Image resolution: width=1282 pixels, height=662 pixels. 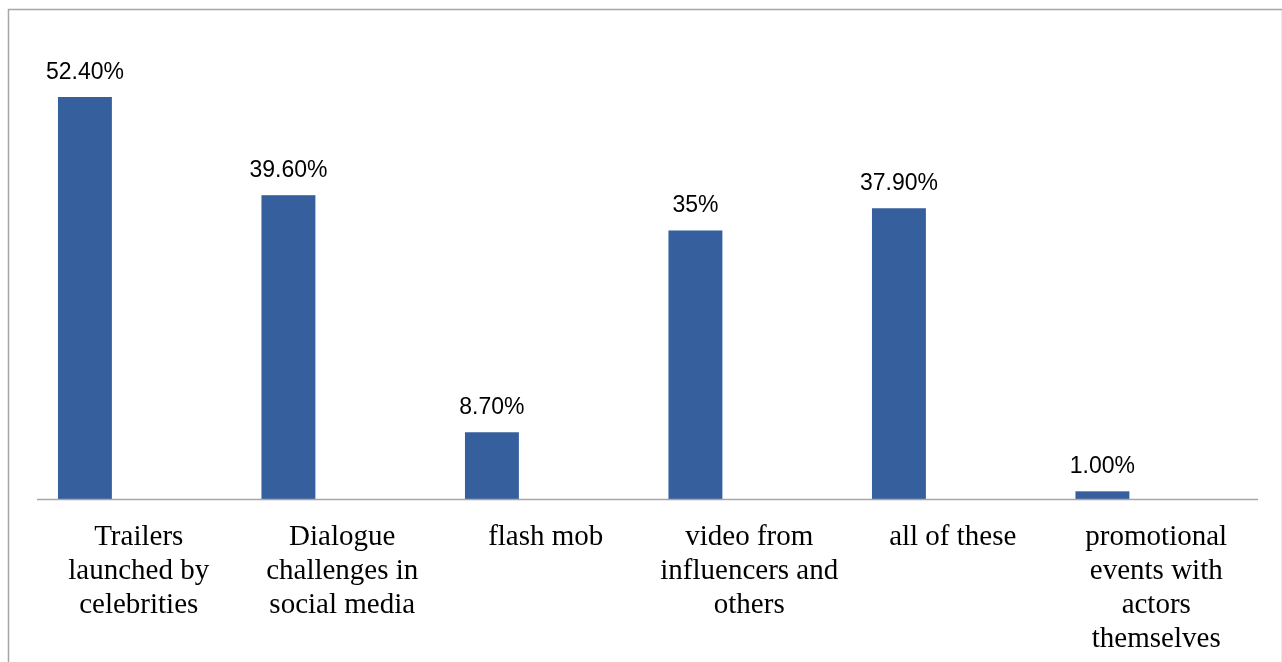 I want to click on x-tick-label: all of these, so click(x=953, y=534).